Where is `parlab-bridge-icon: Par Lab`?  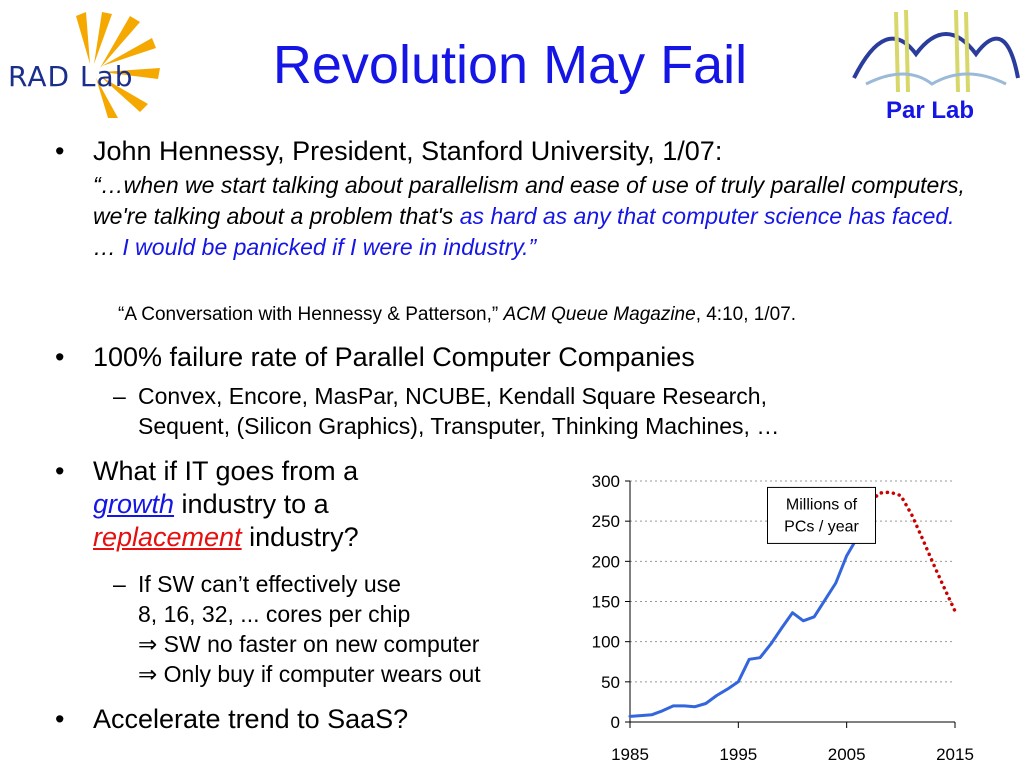 parlab-bridge-icon: Par Lab is located at coordinates (936, 66).